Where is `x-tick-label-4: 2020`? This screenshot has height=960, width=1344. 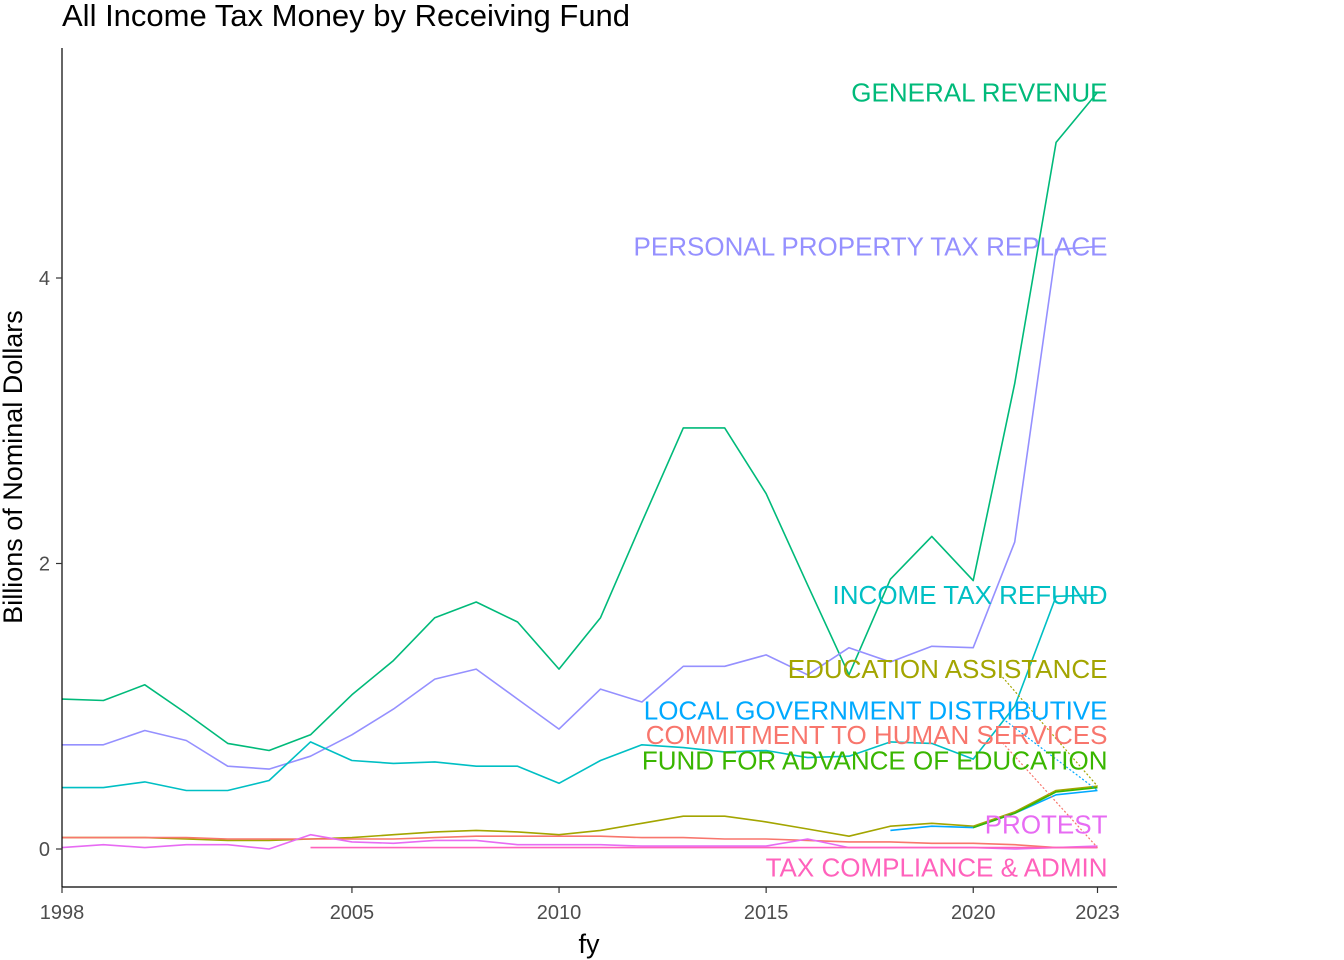 x-tick-label-4: 2020 is located at coordinates (973, 913).